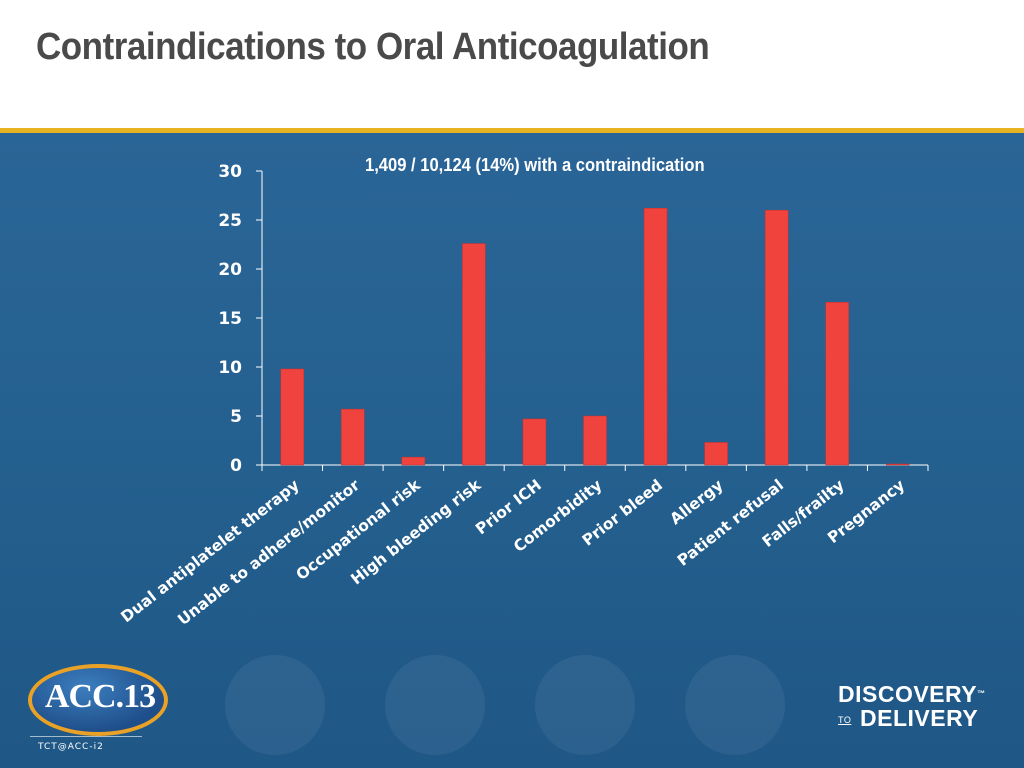 This screenshot has width=1024, height=768. What do you see at coordinates (981, 693) in the screenshot?
I see `d2d-trademark: ™` at bounding box center [981, 693].